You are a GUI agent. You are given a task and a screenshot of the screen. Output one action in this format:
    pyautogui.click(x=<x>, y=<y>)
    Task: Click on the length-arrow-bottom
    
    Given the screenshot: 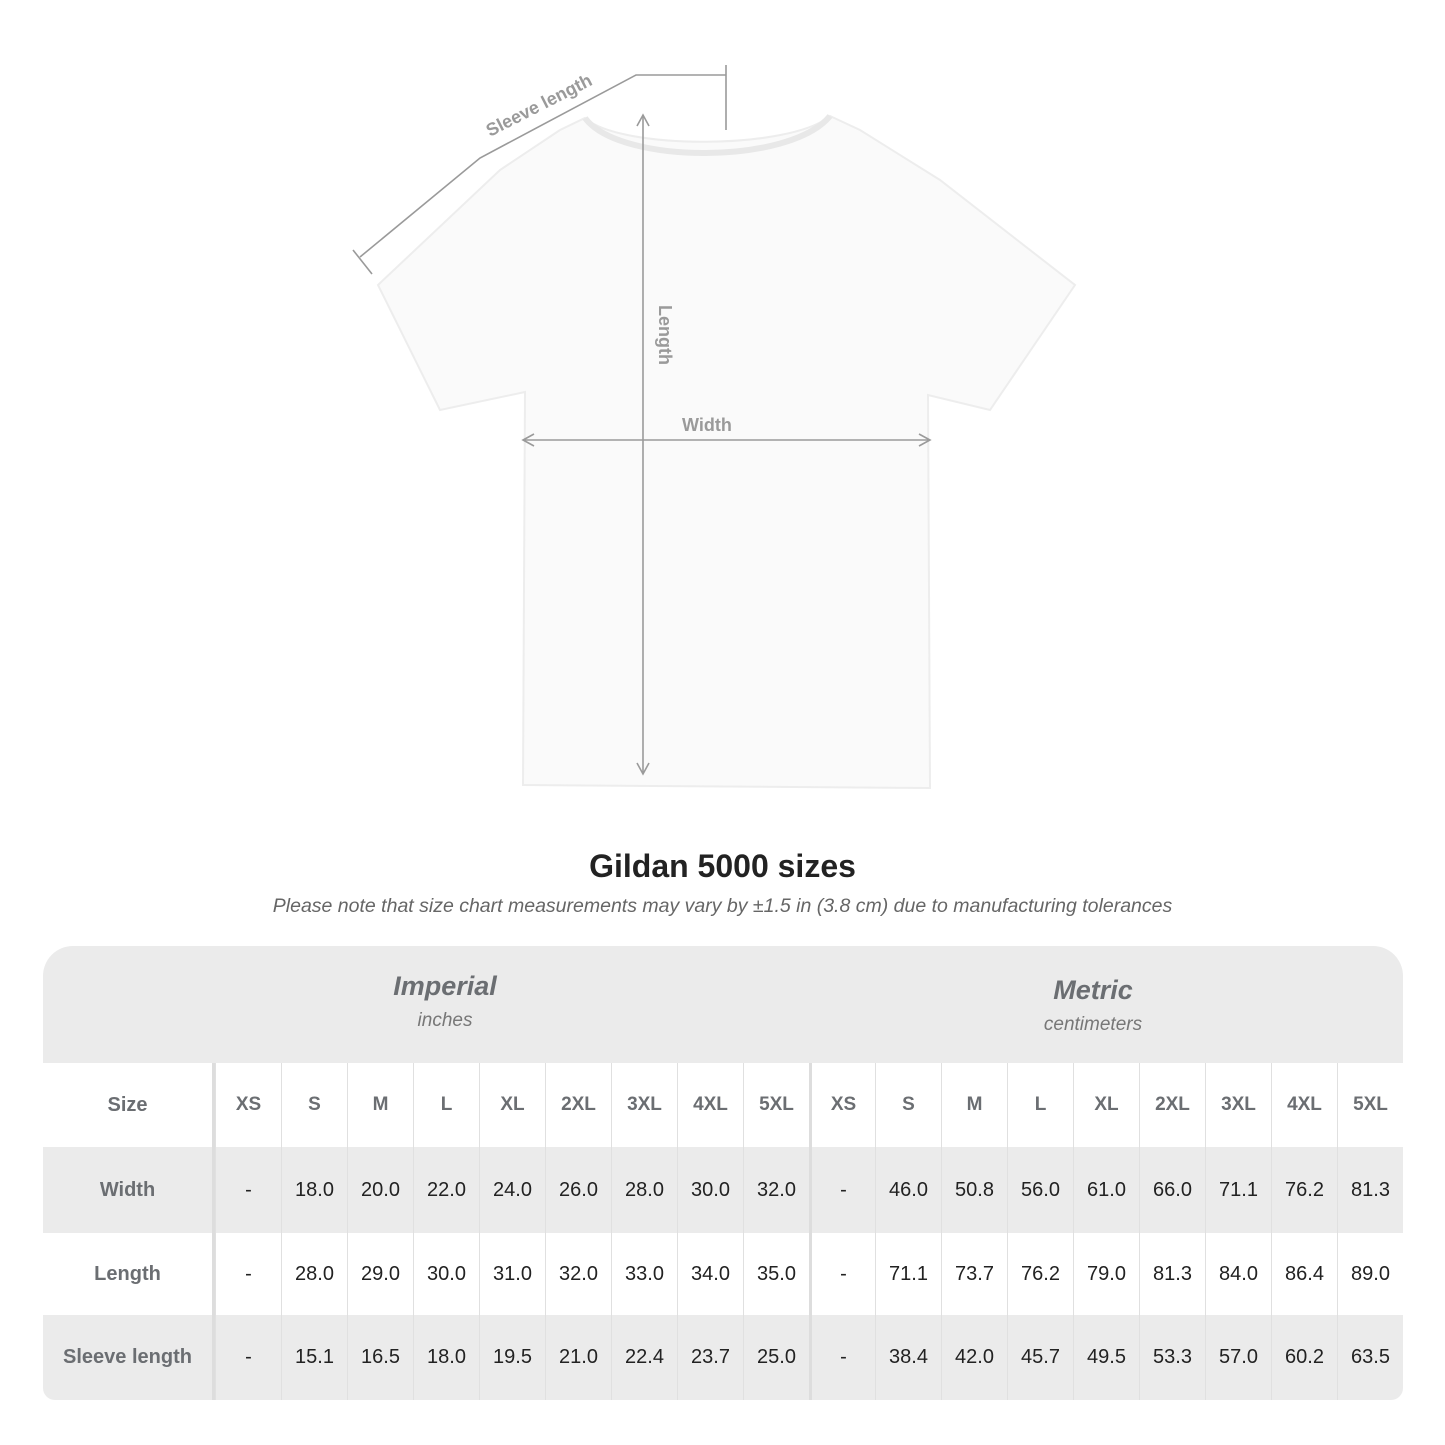 What is the action you would take?
    pyautogui.click(x=643, y=769)
    